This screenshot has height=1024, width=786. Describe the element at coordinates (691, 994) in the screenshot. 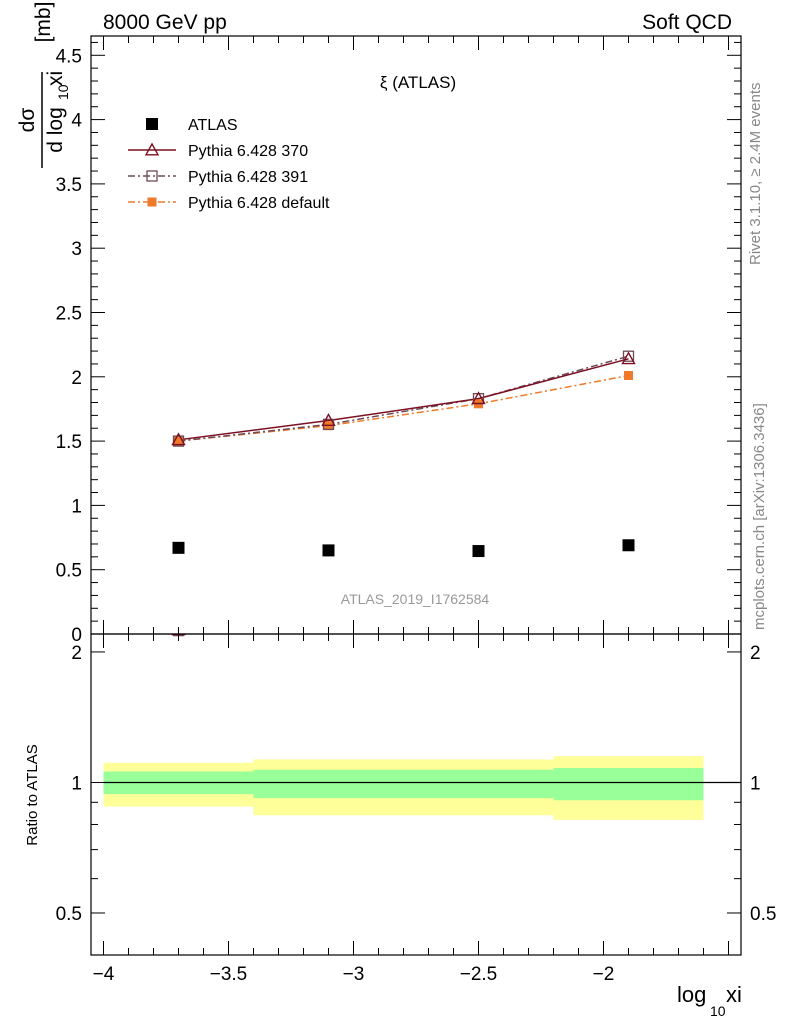

I see `x-label-main: log` at that location.